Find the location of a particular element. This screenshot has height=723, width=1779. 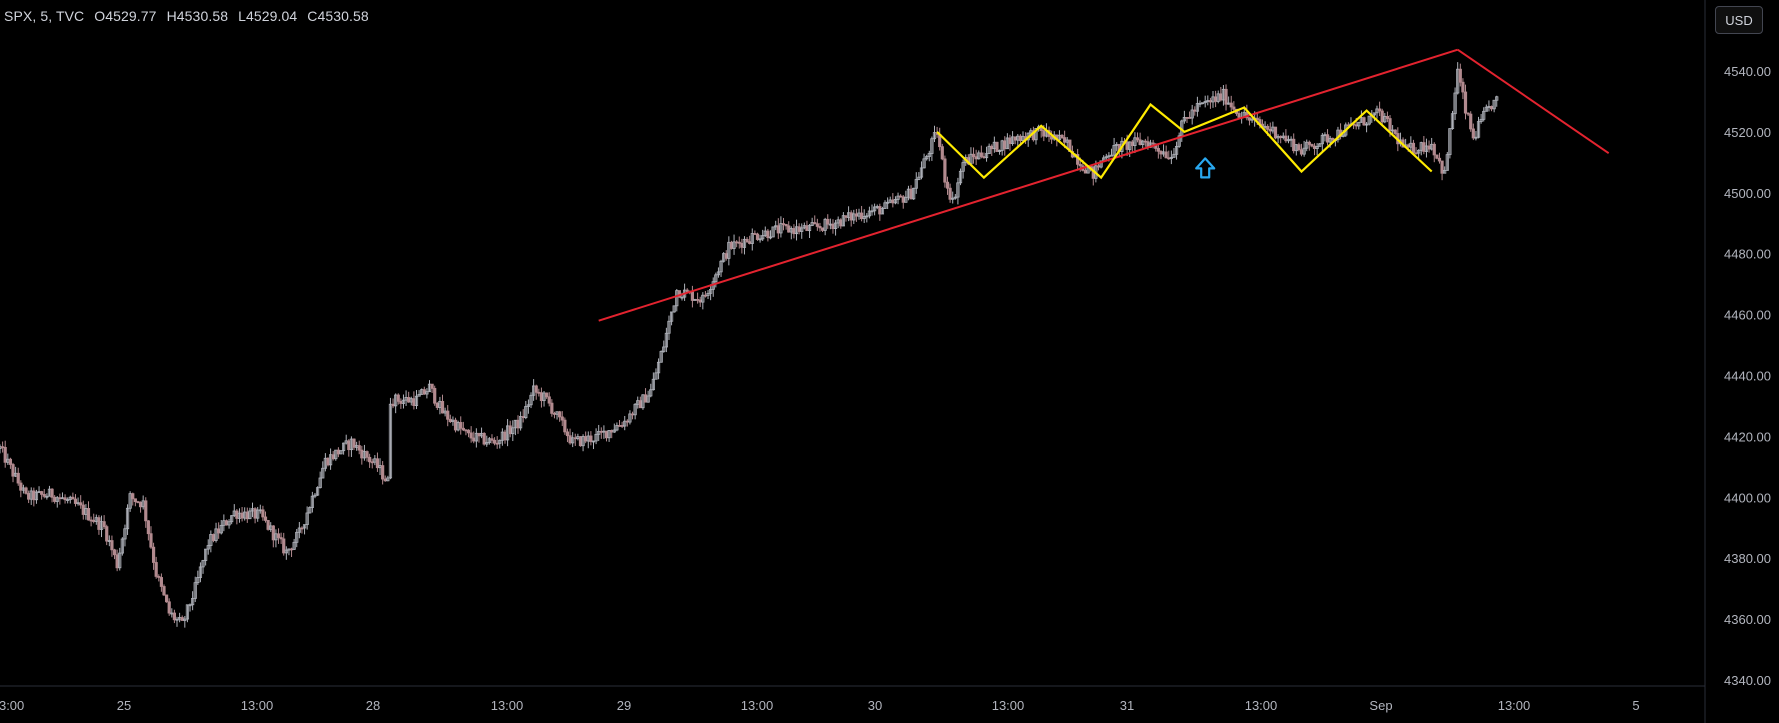

time-tick-label: 25 is located at coordinates (124, 705).